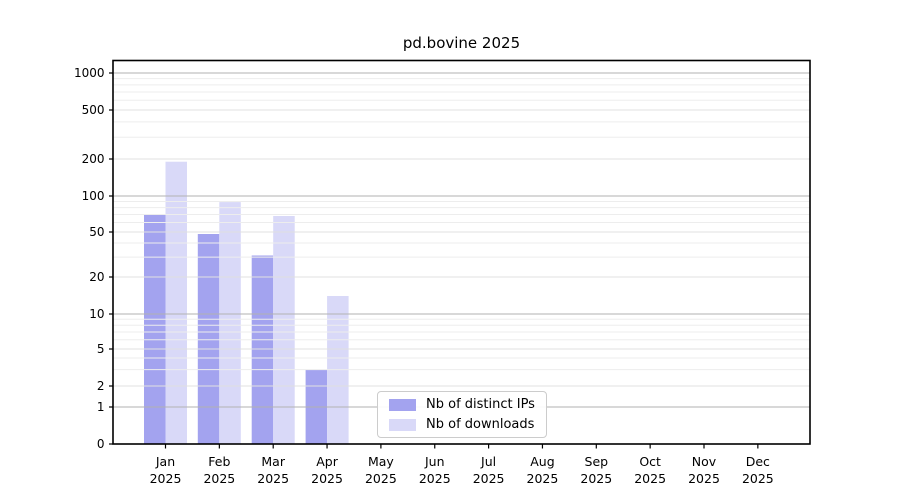 The width and height of the screenshot is (900, 500). Describe the element at coordinates (461, 43) in the screenshot. I see `chart-title: pd.bovine 2025` at that location.